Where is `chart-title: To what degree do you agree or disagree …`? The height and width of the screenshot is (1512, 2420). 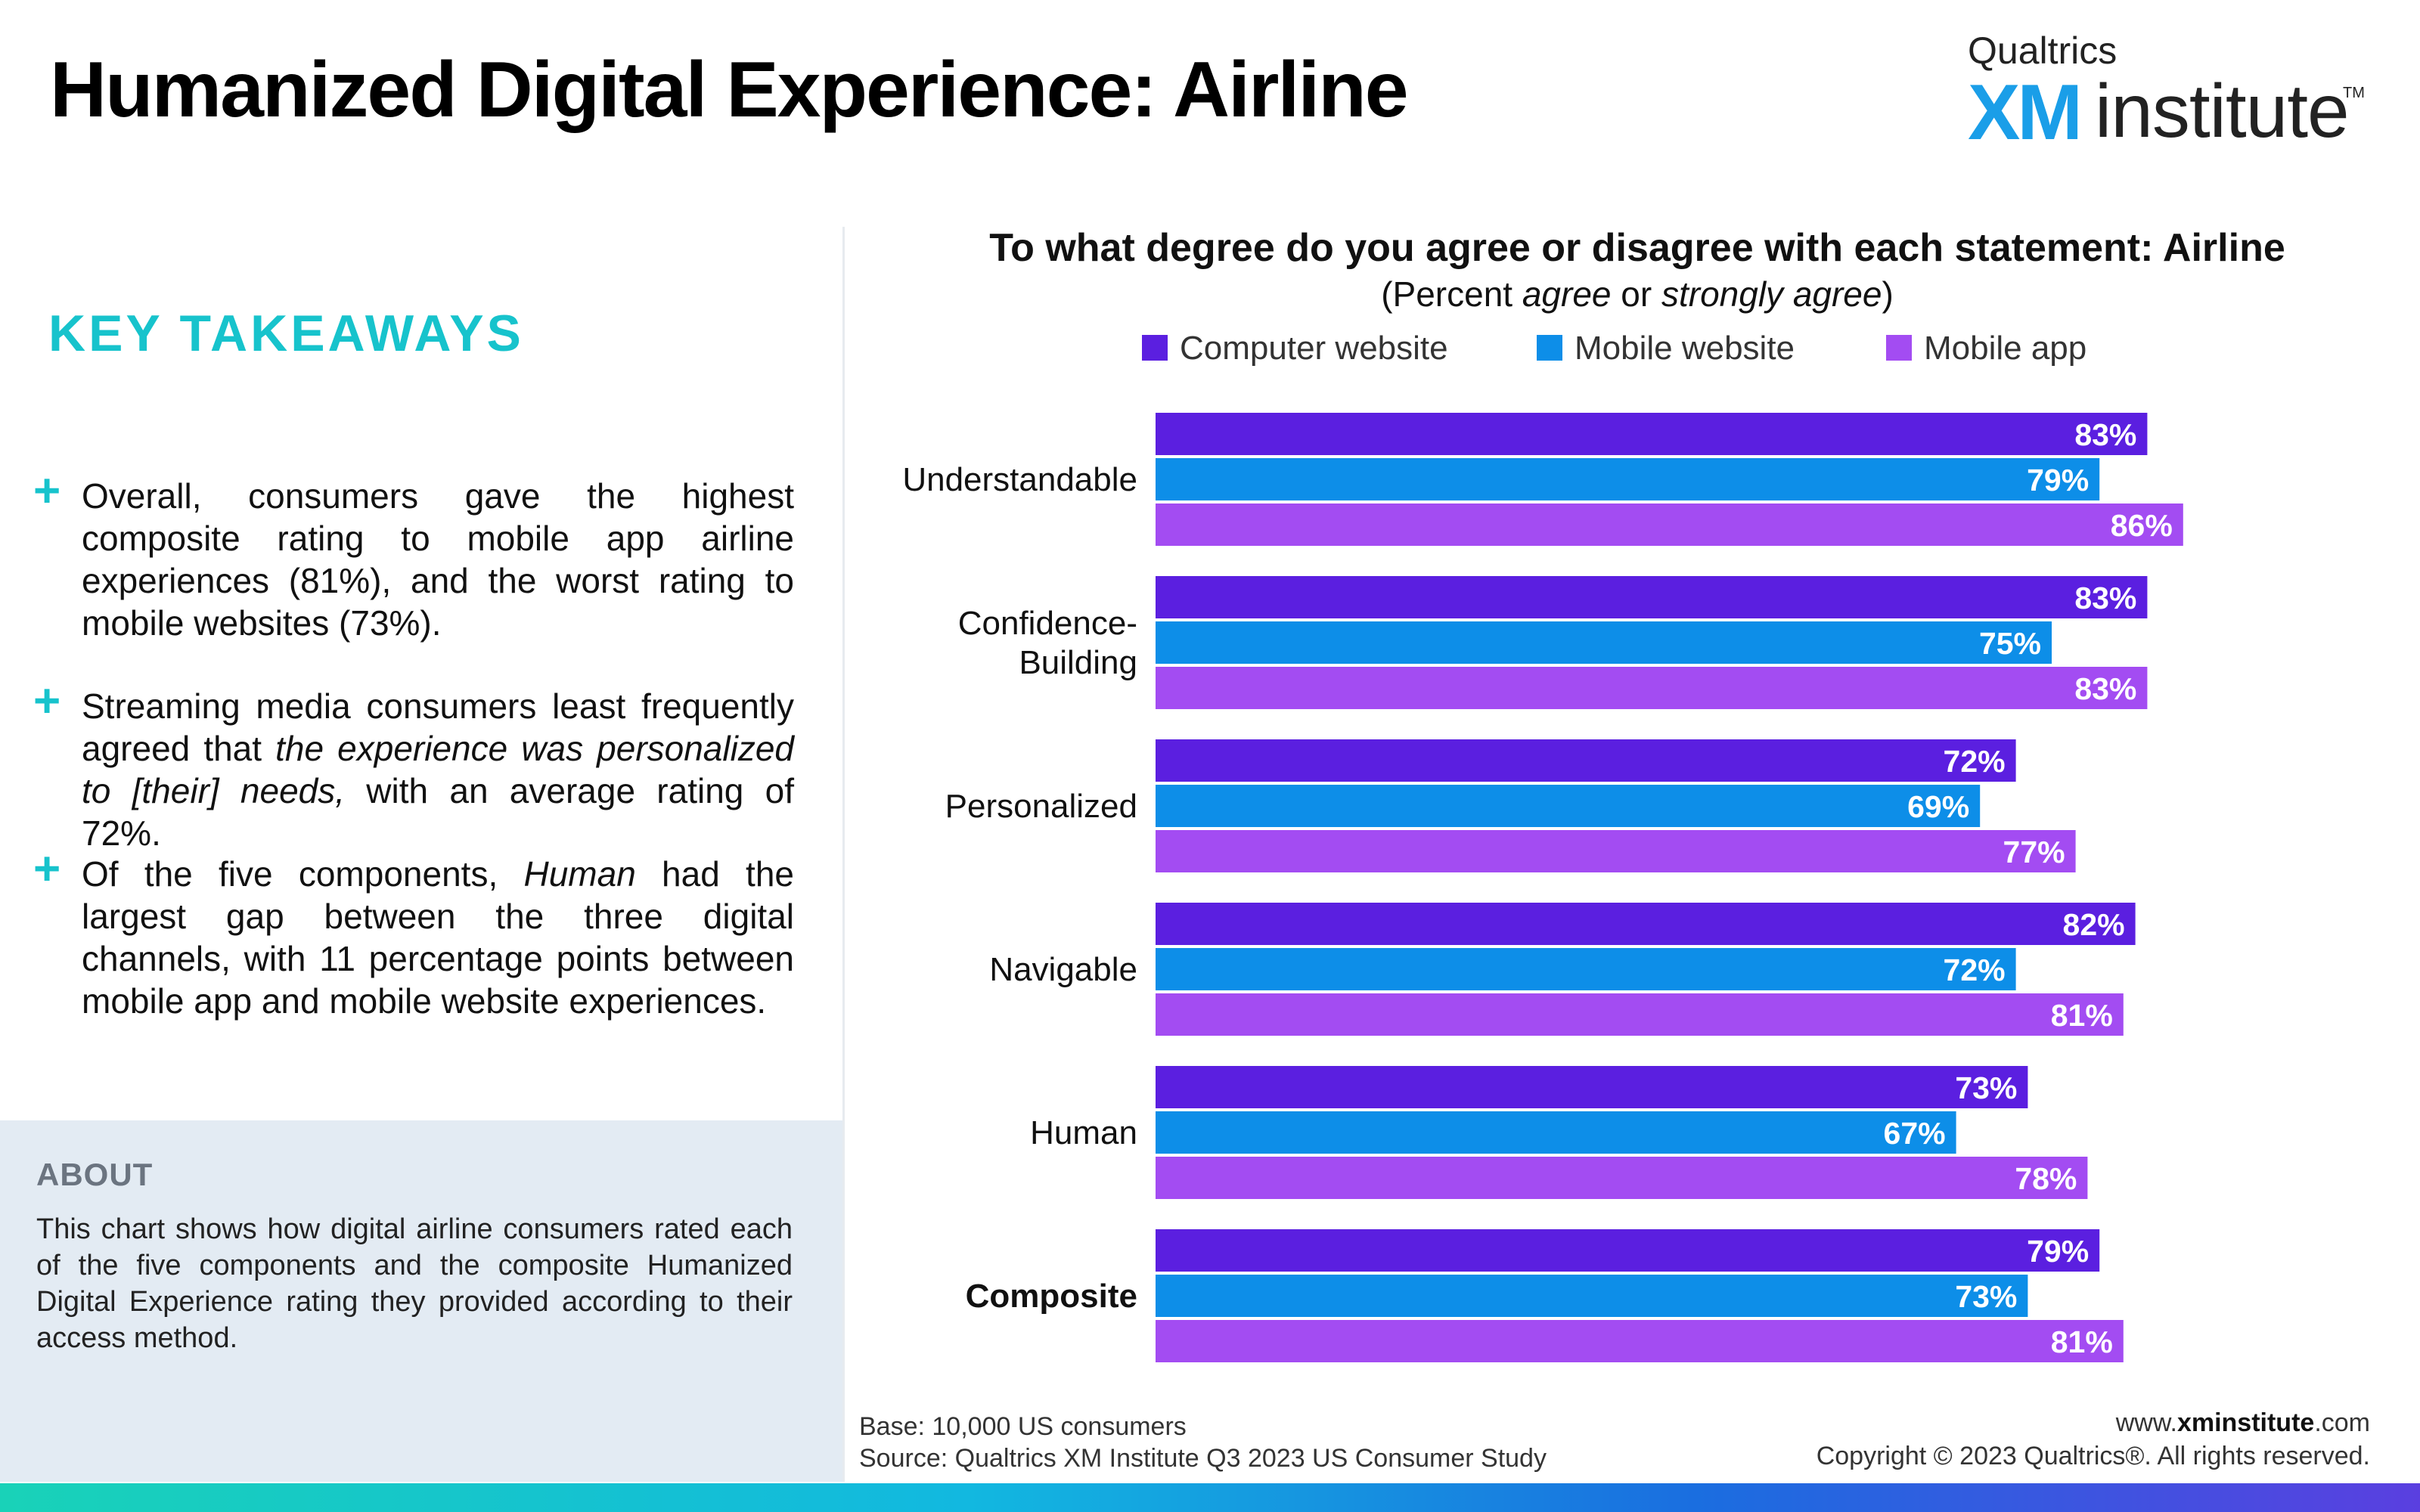 chart-title: To what degree do you agree or disagree … is located at coordinates (1637, 248).